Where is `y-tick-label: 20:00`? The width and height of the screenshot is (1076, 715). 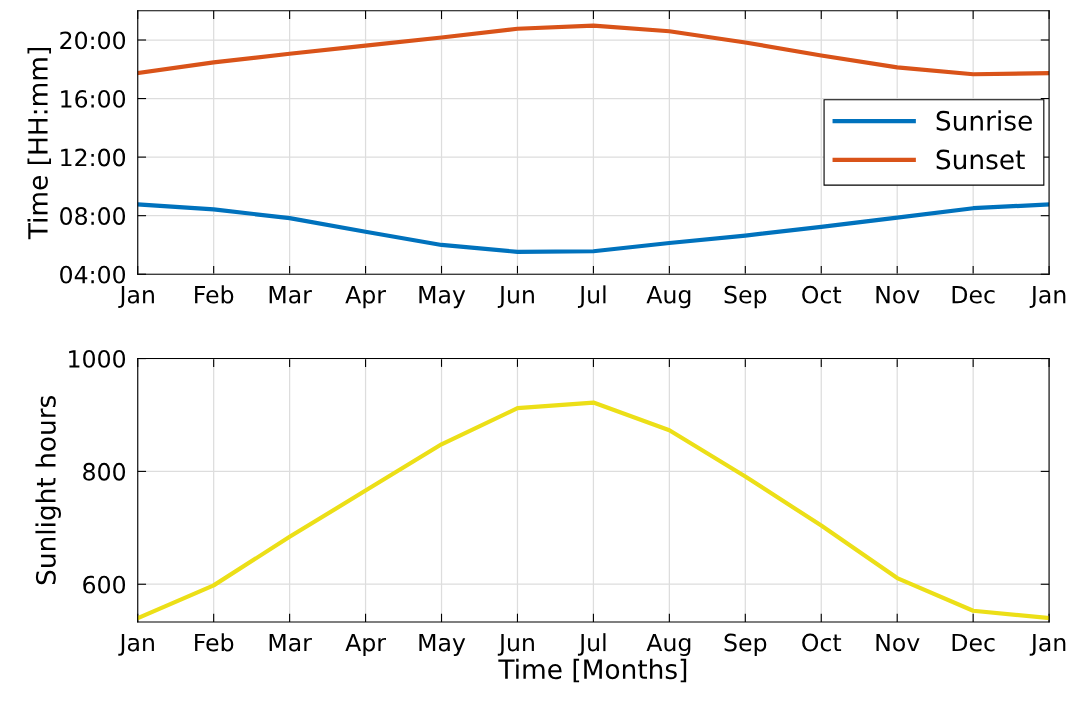
y-tick-label: 20:00 is located at coordinates (93, 40).